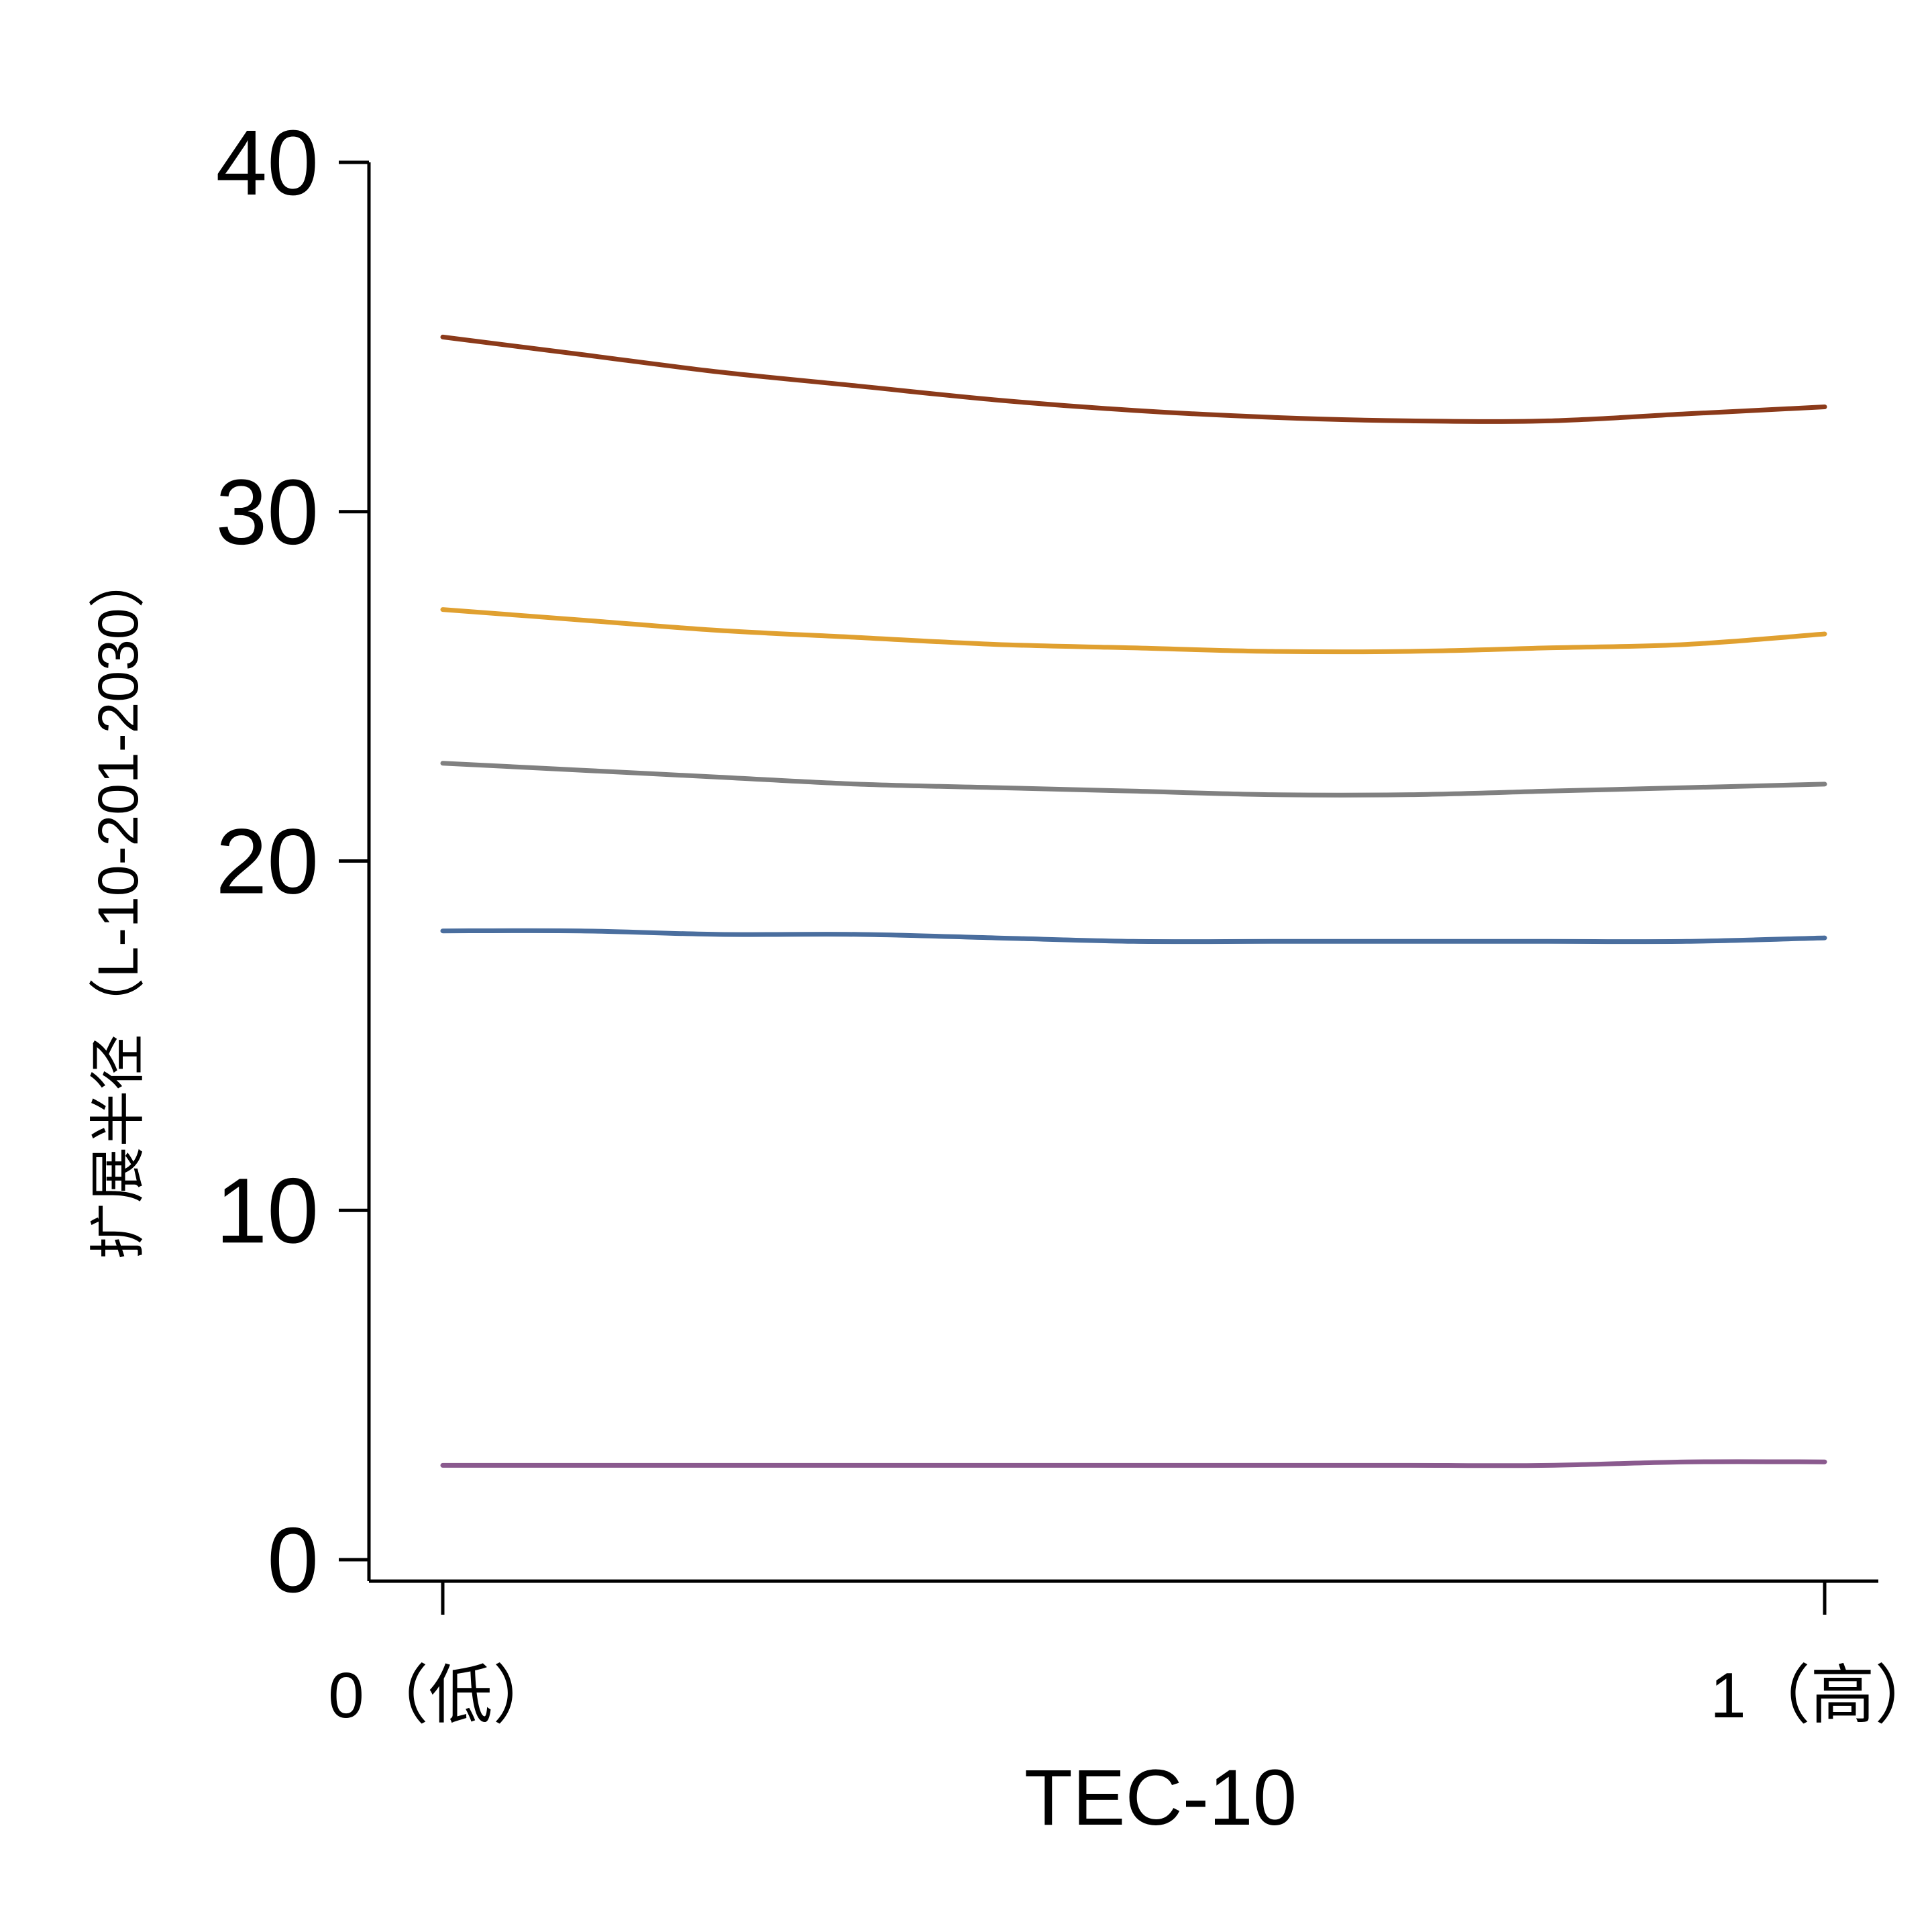 Image resolution: width=1932 pixels, height=1932 pixels. What do you see at coordinates (267, 1211) in the screenshot?
I see `y-tick-label: 10` at bounding box center [267, 1211].